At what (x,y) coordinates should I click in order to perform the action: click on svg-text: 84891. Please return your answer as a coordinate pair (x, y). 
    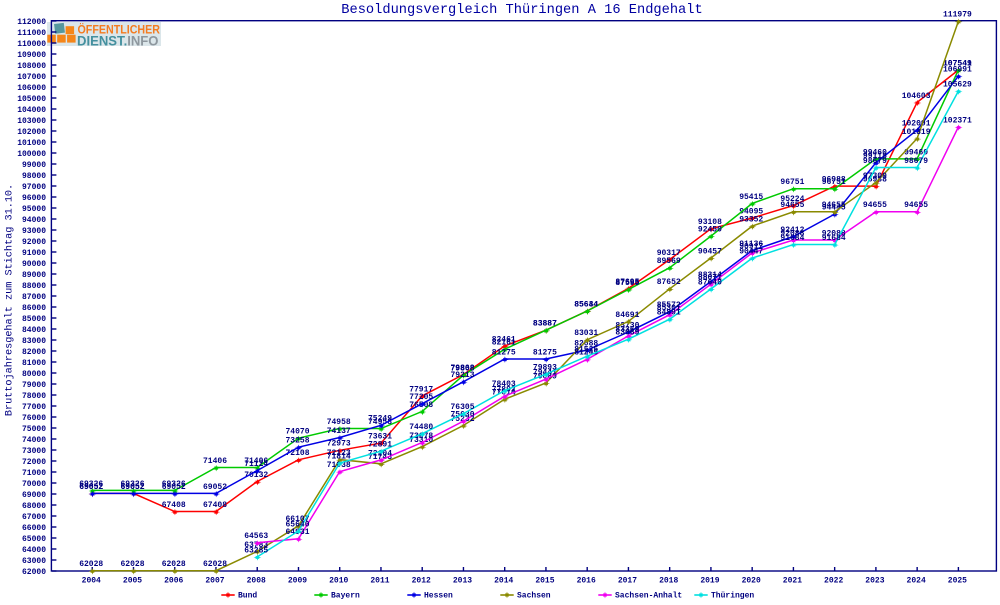
    Looking at the image, I should click on (669, 313).